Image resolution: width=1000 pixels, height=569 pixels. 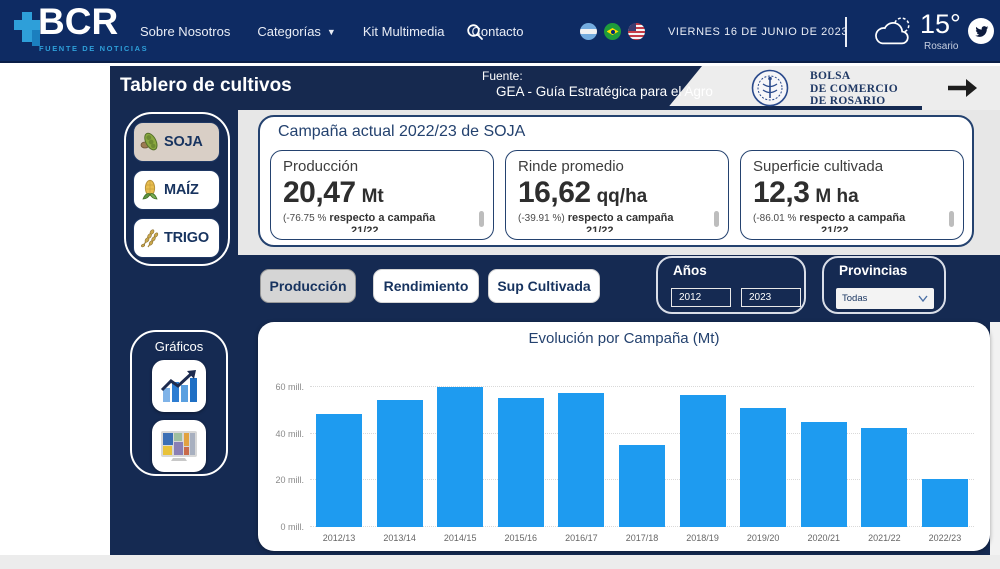 I want to click on chart-bar-slot: 2012/13, so click(x=339, y=462).